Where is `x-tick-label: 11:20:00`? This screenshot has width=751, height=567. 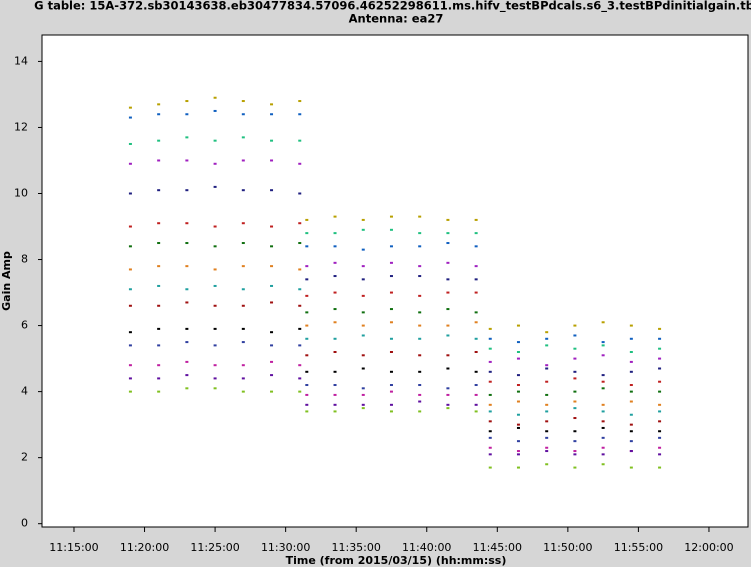
x-tick-label: 11:20:00 is located at coordinates (144, 547).